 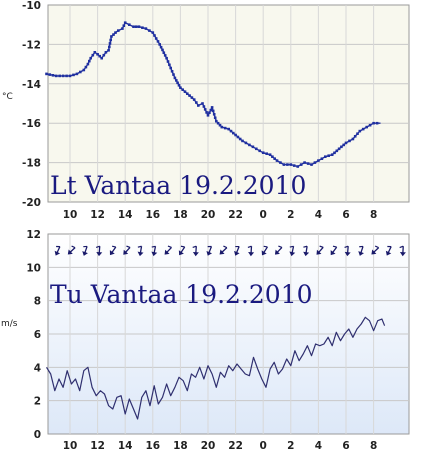 I want to click on x-tick-label: 16, so click(x=152, y=215).